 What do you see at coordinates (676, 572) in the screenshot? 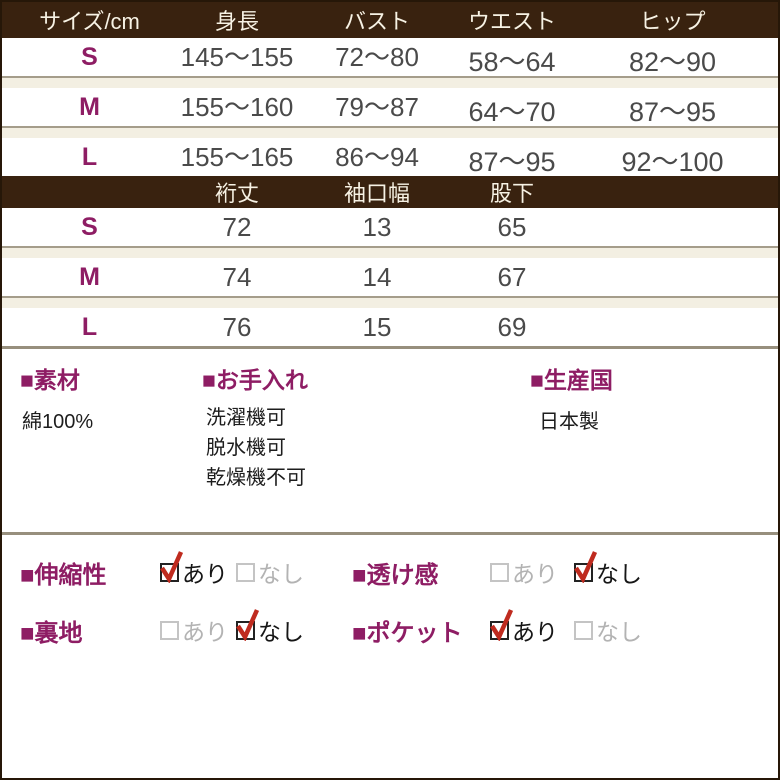
I see `sheerness-option-nashi: なし` at bounding box center [676, 572].